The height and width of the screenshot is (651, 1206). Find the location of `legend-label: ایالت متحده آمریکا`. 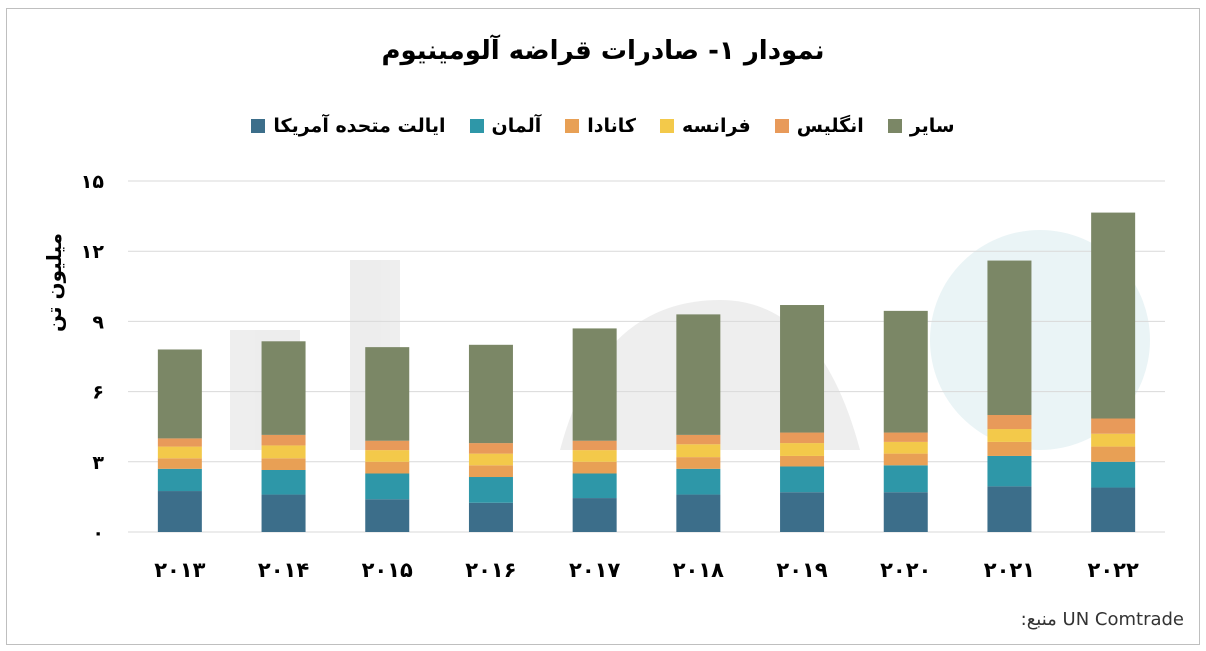

legend-label: ایالت متحده آمریکا is located at coordinates (359, 126).